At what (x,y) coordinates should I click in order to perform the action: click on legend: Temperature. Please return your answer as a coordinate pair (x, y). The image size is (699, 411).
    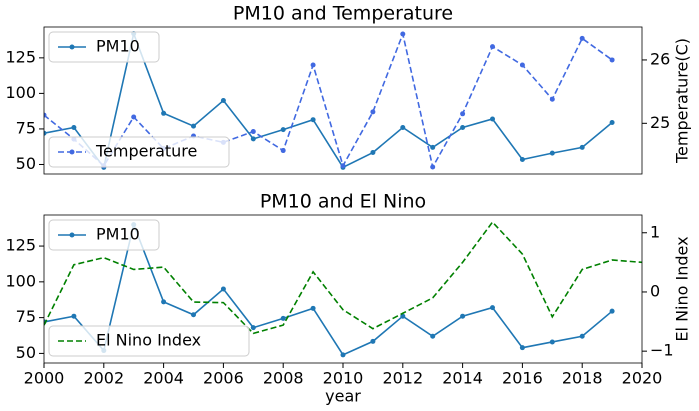
    Looking at the image, I should click on (139, 152).